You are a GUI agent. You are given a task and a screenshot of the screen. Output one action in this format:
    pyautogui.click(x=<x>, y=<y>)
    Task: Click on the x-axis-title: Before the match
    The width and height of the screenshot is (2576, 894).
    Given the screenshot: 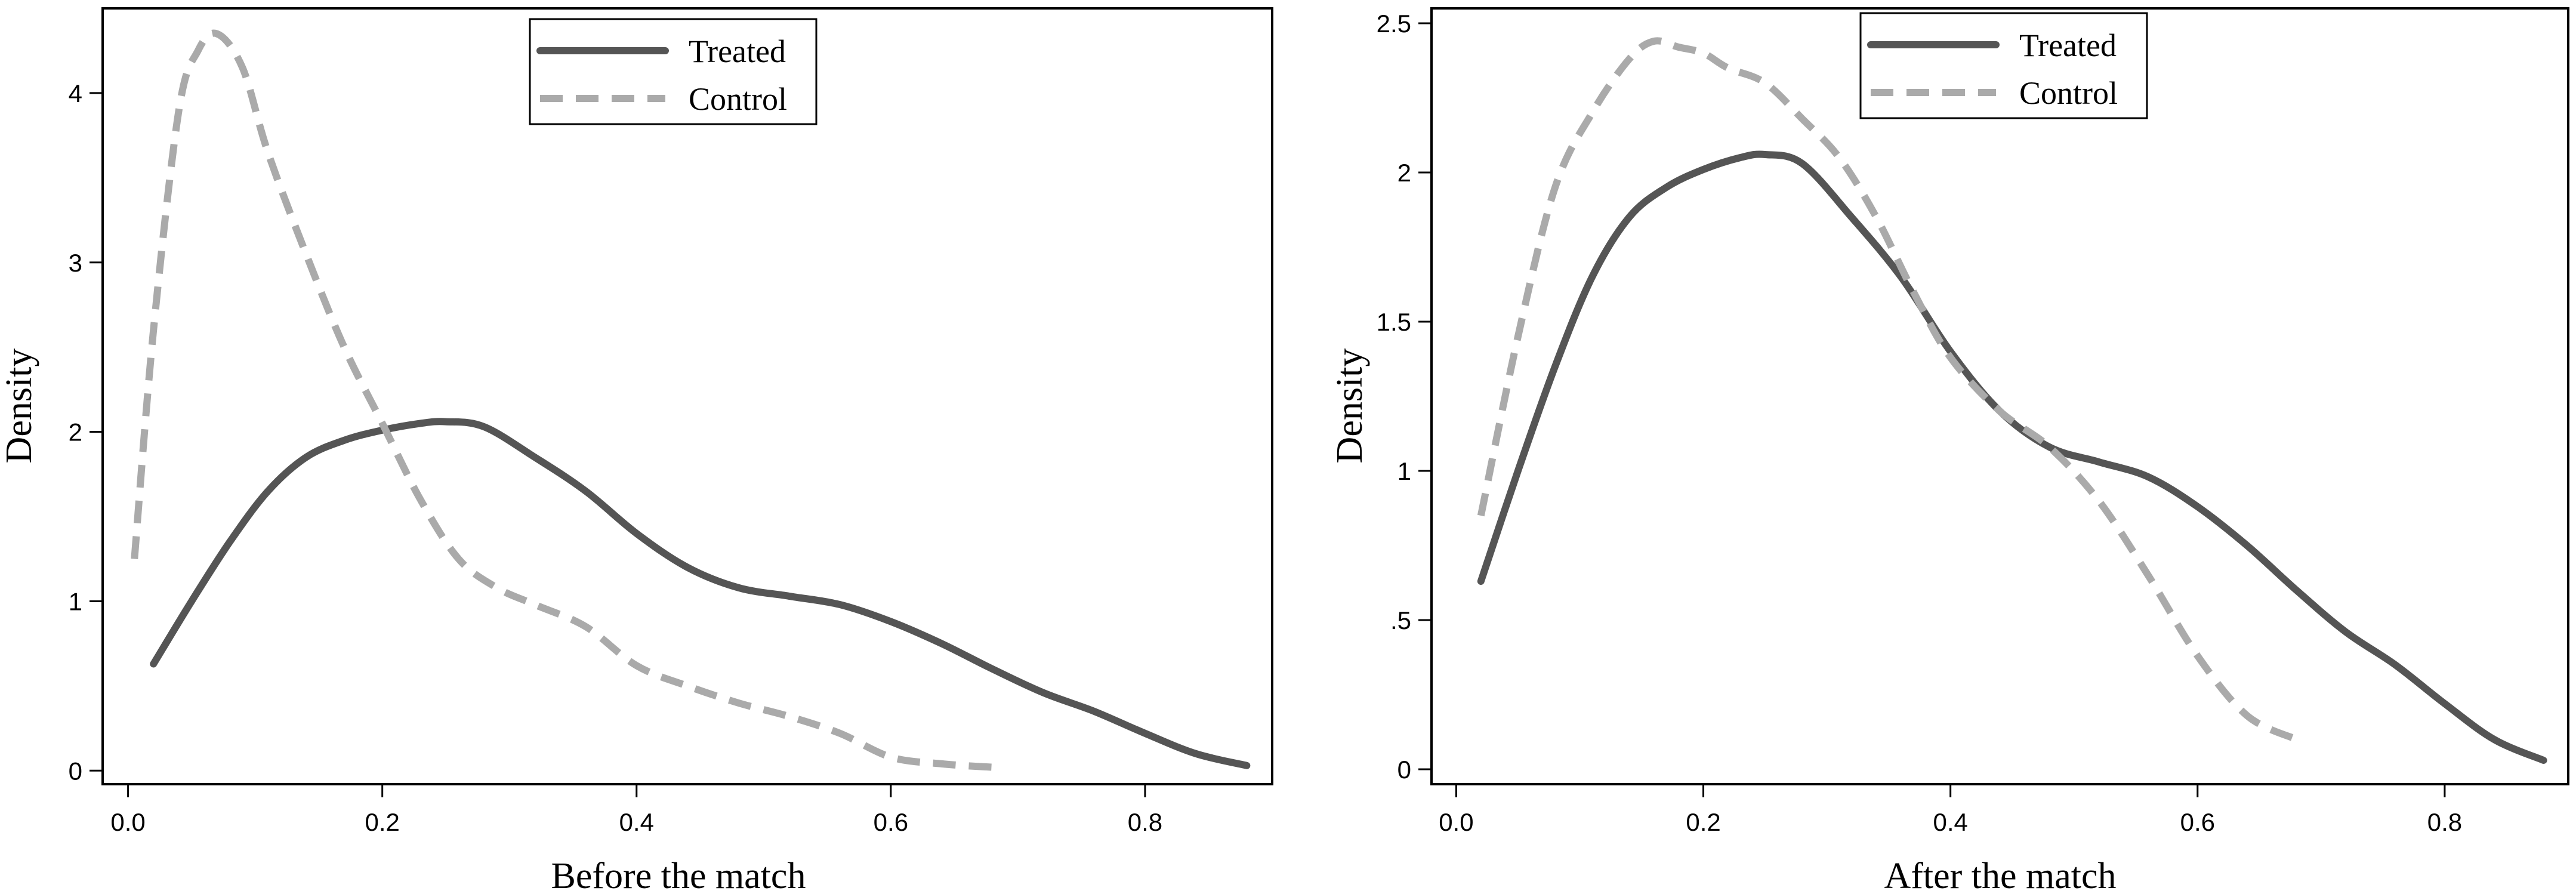 What is the action you would take?
    pyautogui.click(x=678, y=875)
    